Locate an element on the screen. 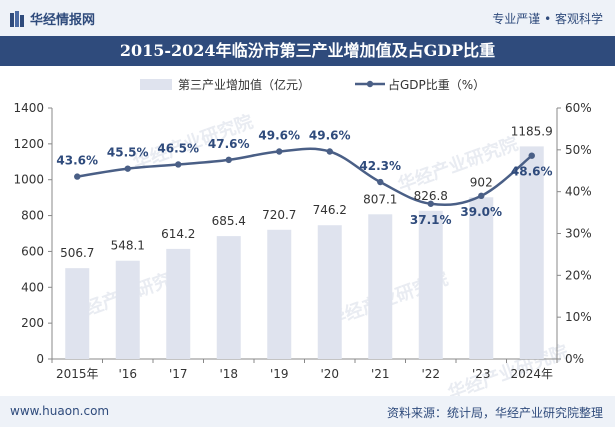 The height and width of the screenshot is (427, 615). bar-value-label: 807.1 is located at coordinates (380, 199).